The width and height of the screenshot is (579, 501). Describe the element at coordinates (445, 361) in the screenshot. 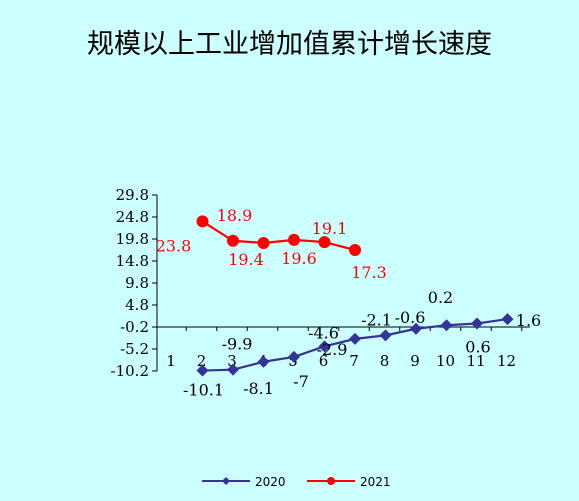

I see `x-tick-label: 10` at that location.